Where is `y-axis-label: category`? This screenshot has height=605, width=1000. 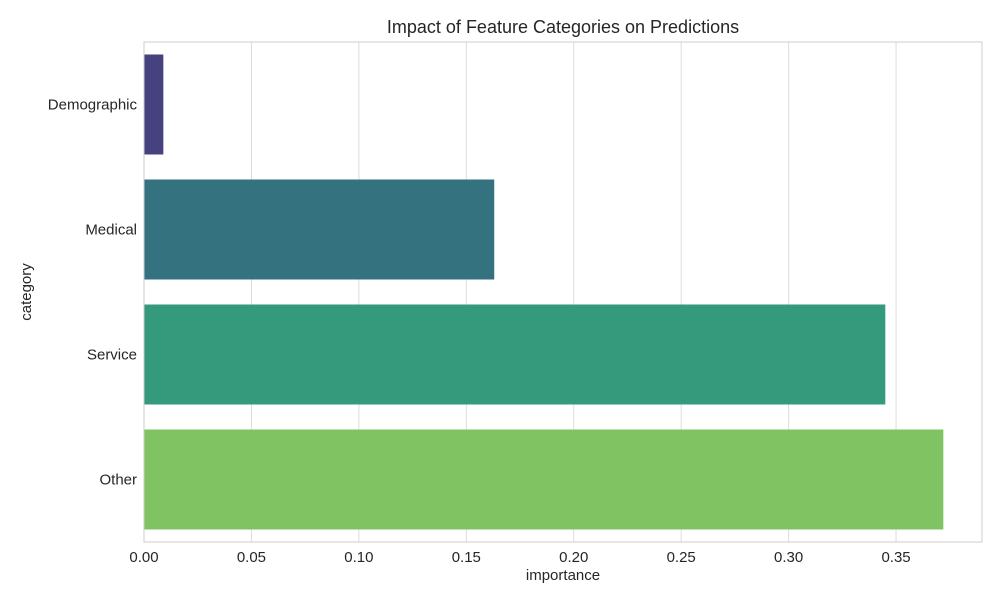 y-axis-label: category is located at coordinates (26, 292).